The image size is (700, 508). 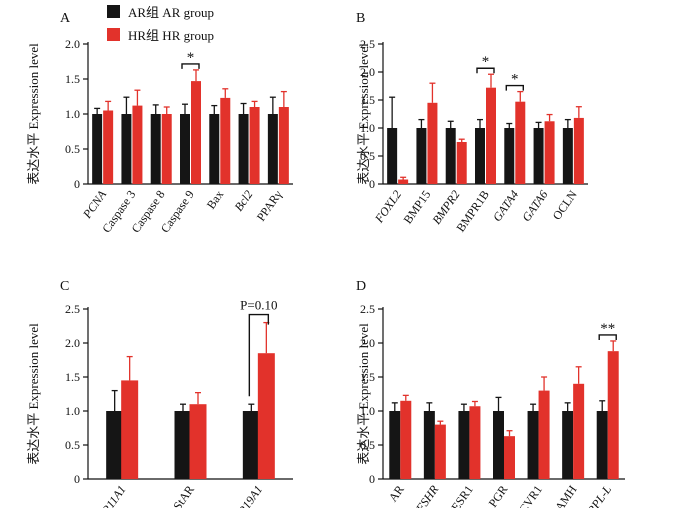 What do you see at coordinates (462, 495) in the screenshot?
I see `x-tick-label: ESR1` at bounding box center [462, 495].